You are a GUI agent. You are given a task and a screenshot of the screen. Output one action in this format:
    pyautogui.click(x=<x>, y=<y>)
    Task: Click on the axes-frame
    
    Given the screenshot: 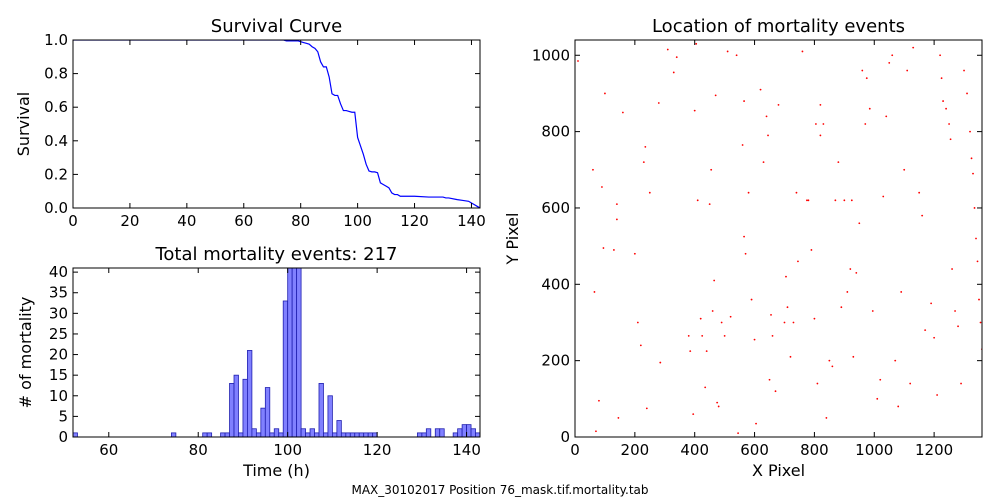 What is the action you would take?
    pyautogui.click(x=276, y=352)
    